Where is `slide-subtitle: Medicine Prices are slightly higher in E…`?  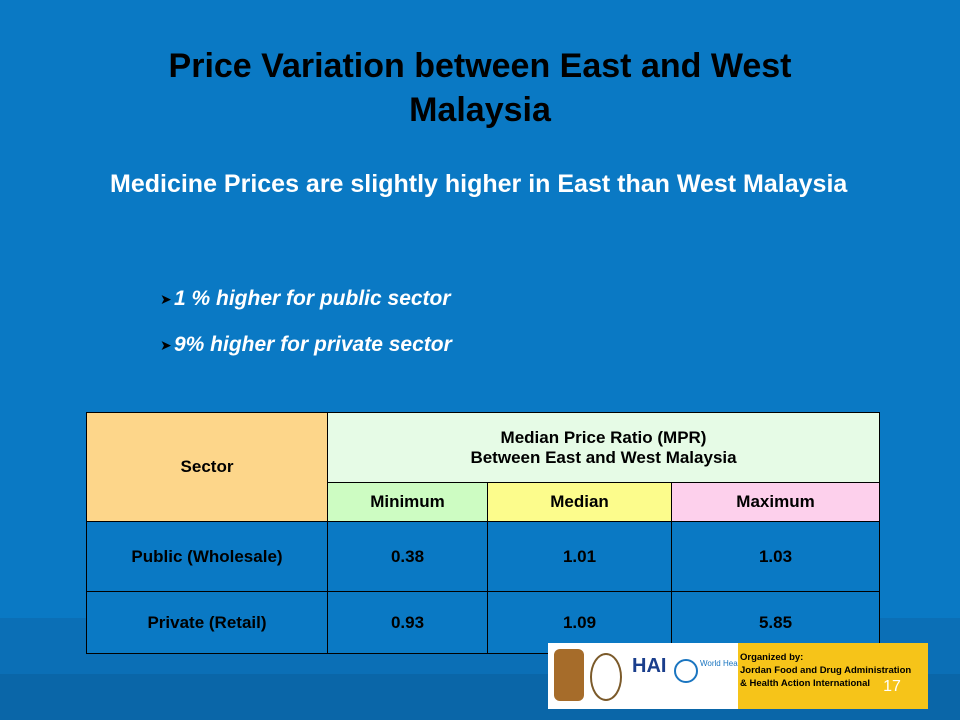
slide-subtitle: Medicine Prices are slightly higher in E… is located at coordinates (479, 184).